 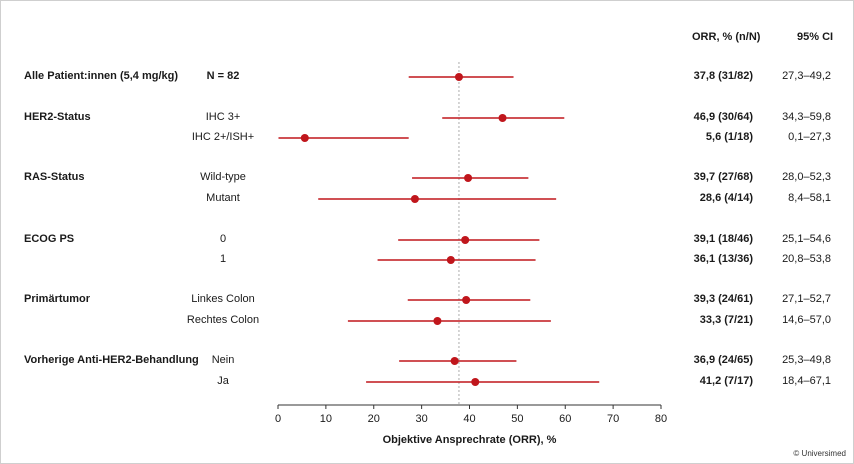 What do you see at coordinates (726, 381) in the screenshot?
I see `orr-value: 41,2 (7/17)` at bounding box center [726, 381].